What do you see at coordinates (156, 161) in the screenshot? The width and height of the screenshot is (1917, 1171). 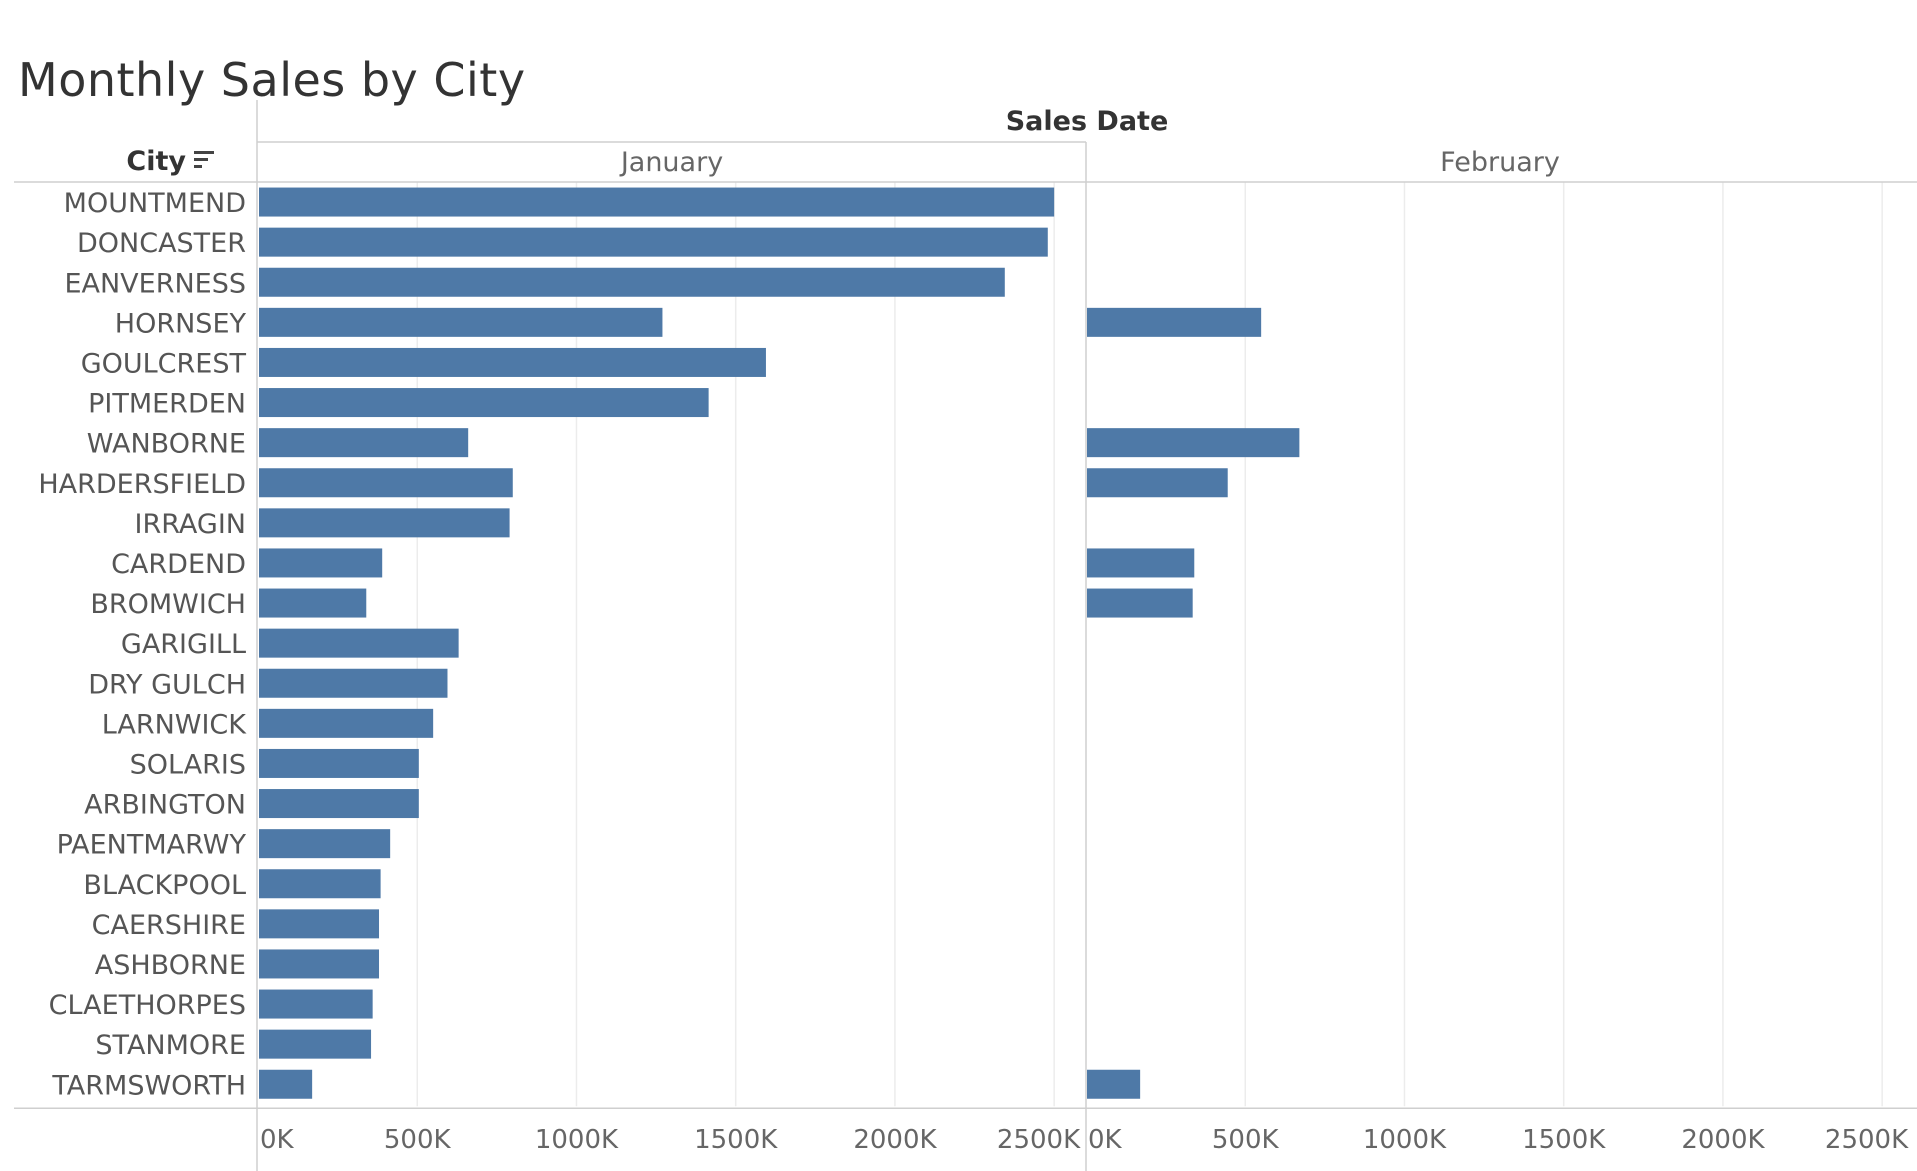 I see `row-header-city: City` at bounding box center [156, 161].